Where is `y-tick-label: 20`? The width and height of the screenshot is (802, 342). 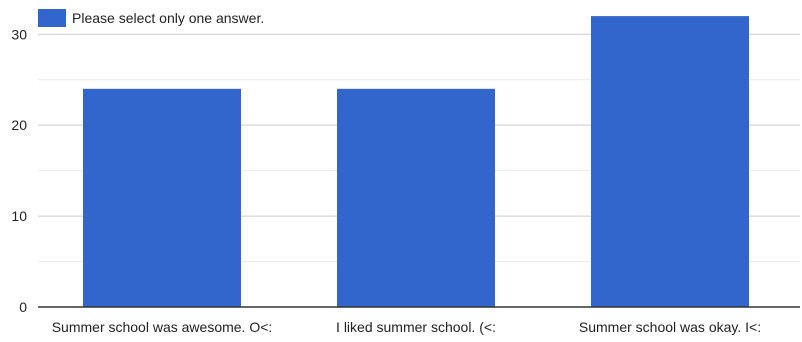 y-tick-label: 20 is located at coordinates (19, 125).